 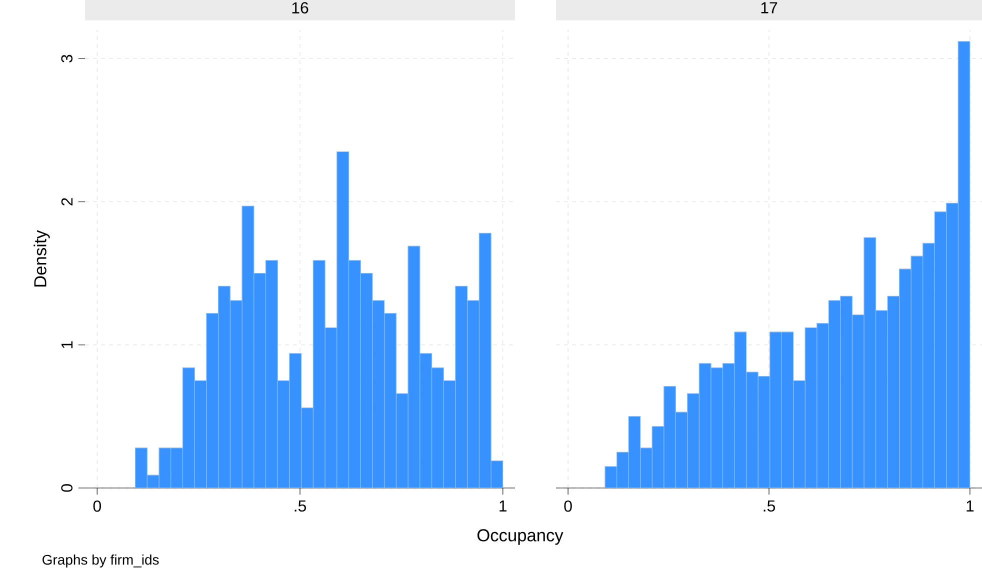 I want to click on text: Graphs by firm_ids, so click(x=100, y=561).